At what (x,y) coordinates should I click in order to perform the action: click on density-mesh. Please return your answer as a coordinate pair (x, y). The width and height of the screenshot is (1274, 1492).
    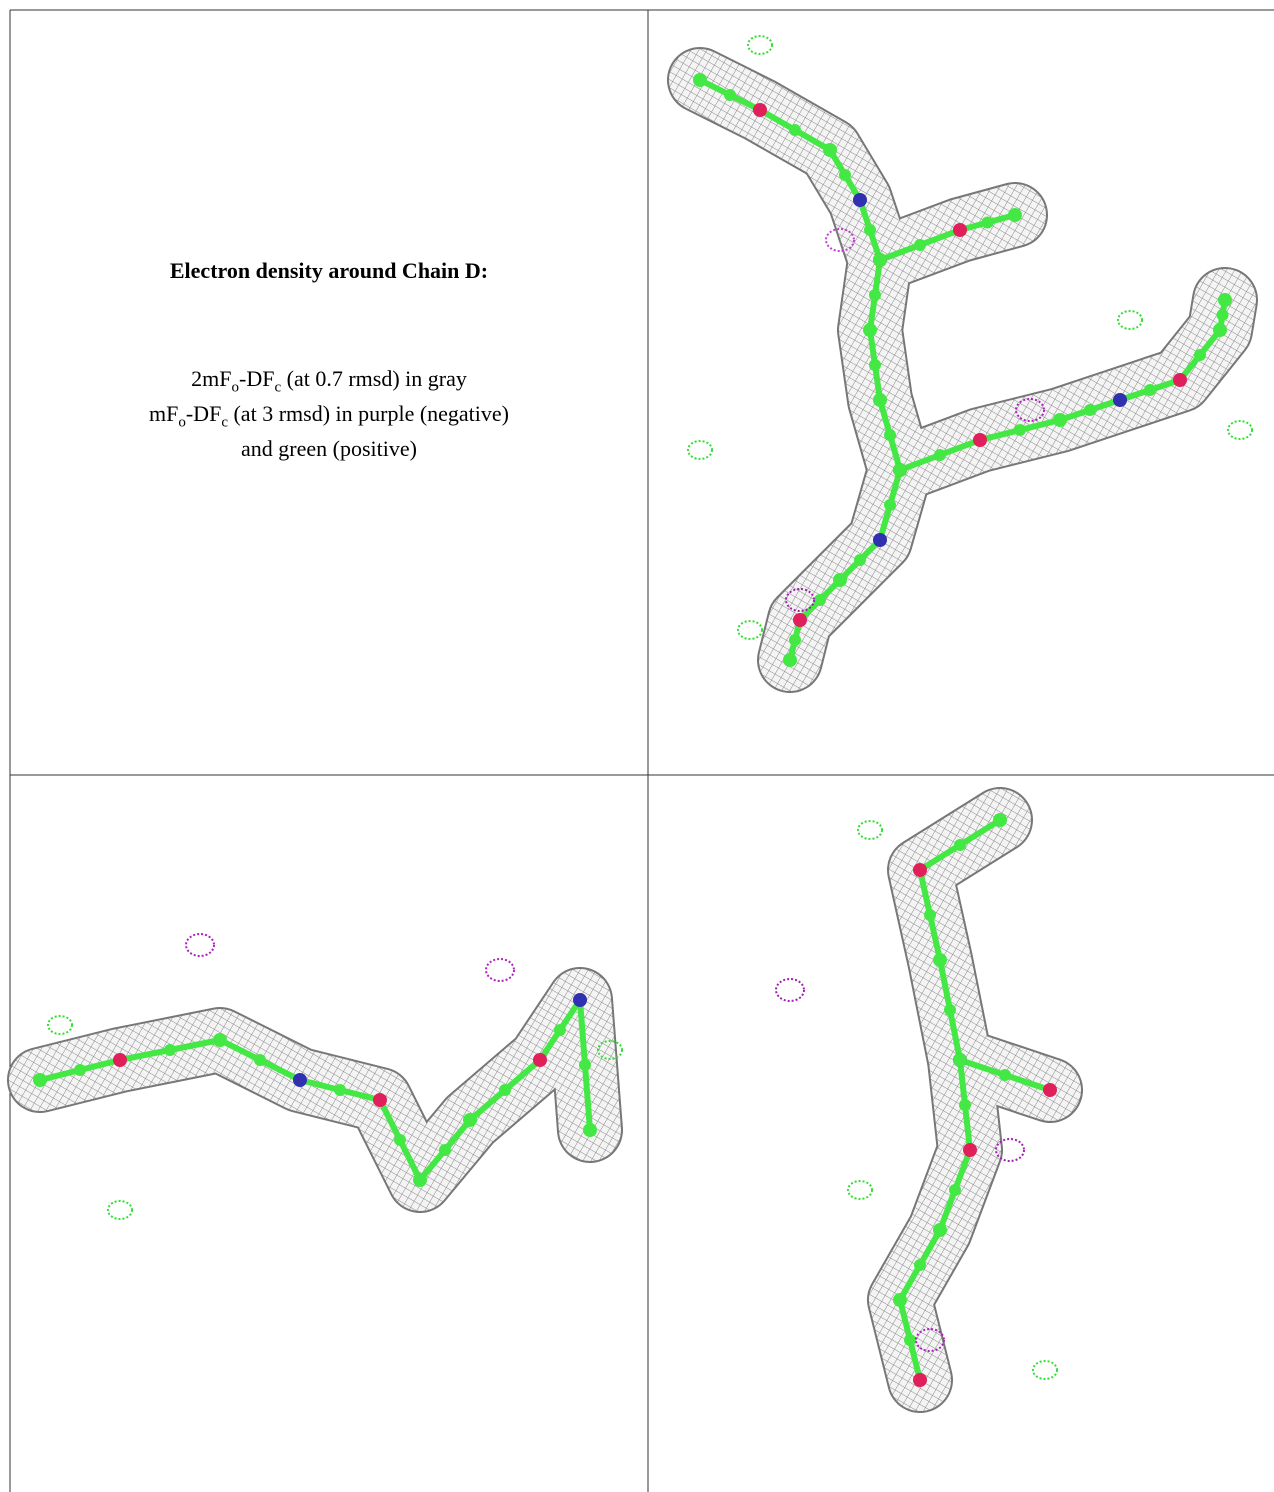
    Looking at the image, I should click on (800, 370).